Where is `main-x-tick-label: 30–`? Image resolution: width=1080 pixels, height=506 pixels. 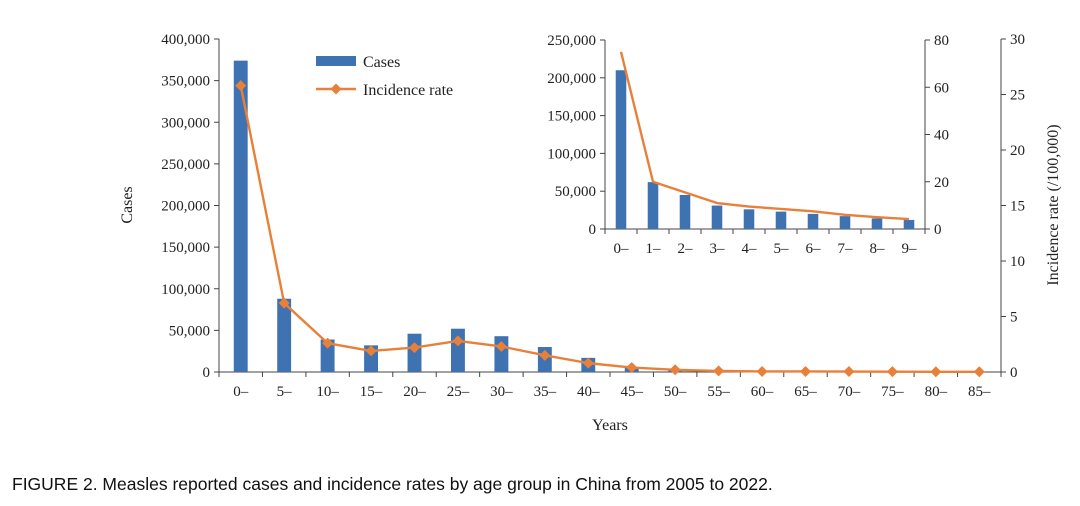
main-x-tick-label: 30– is located at coordinates (501, 392).